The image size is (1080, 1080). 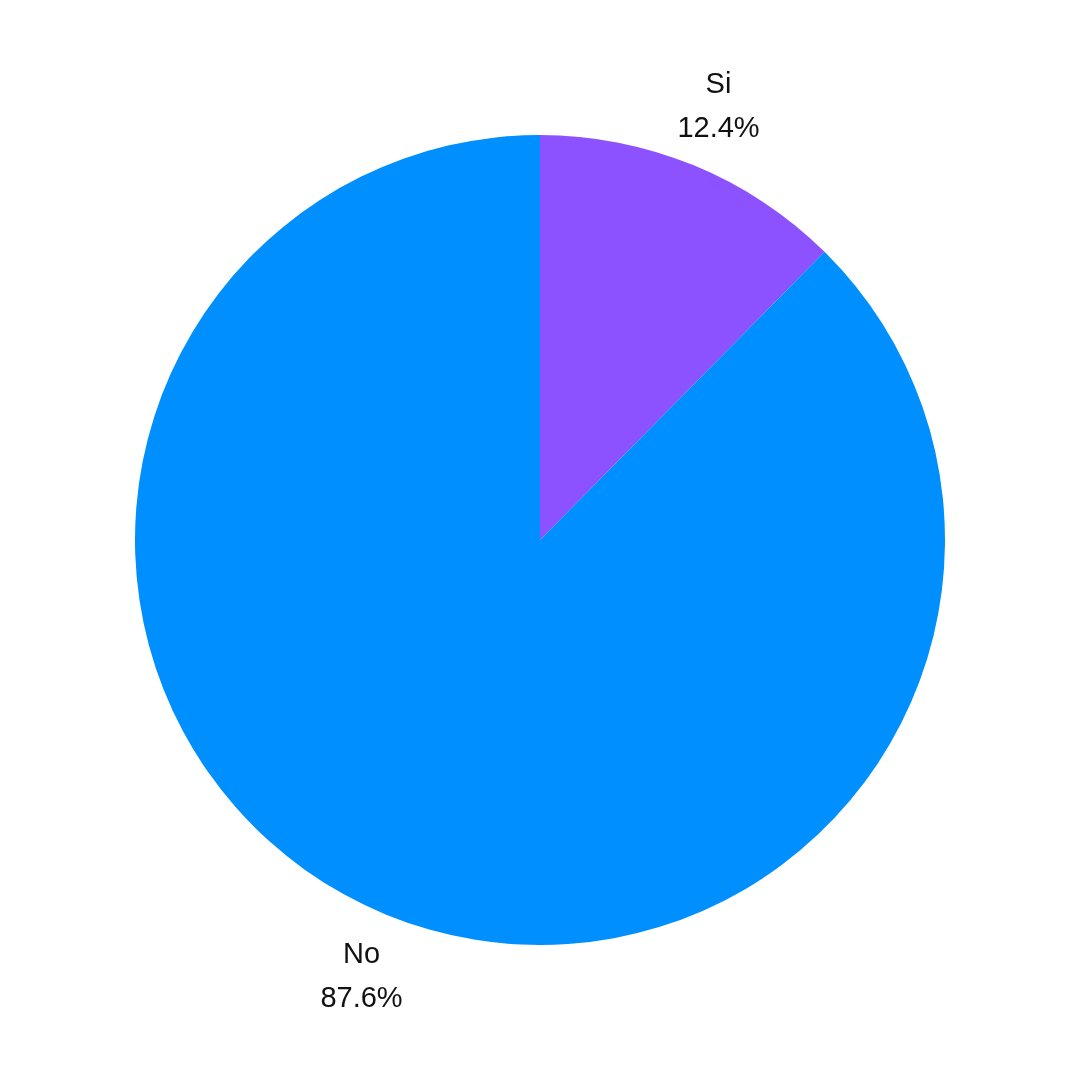 I want to click on data-label: 12.4%, so click(x=718, y=127).